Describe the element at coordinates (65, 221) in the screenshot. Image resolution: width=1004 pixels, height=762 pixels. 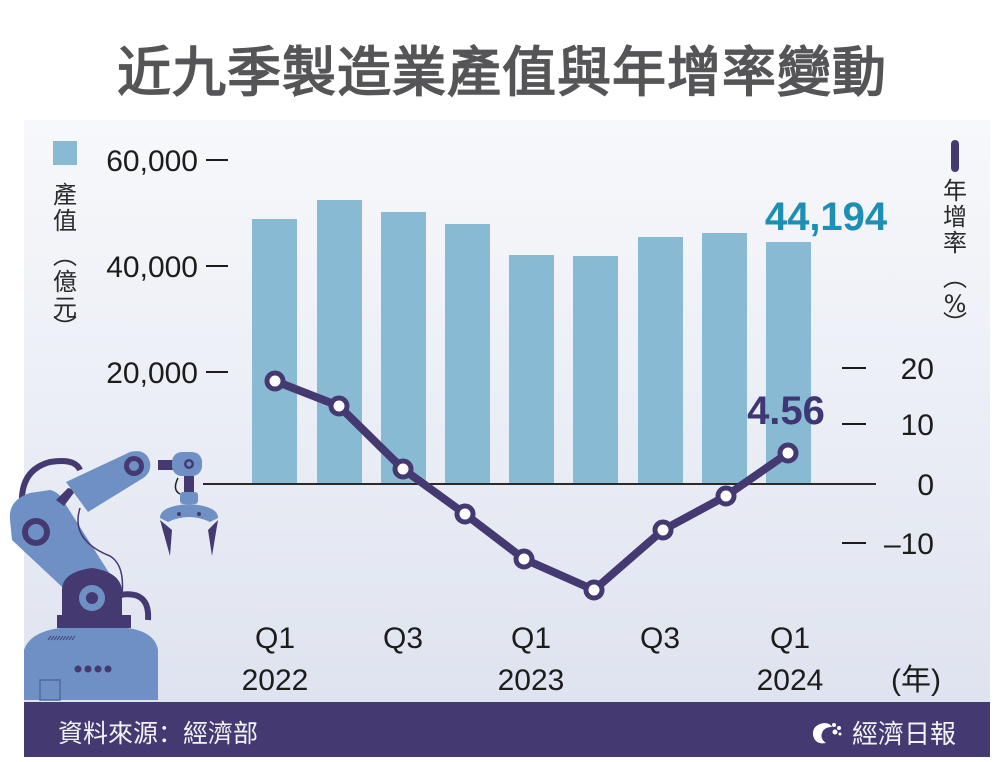
I see `svg-text: 值` at that location.